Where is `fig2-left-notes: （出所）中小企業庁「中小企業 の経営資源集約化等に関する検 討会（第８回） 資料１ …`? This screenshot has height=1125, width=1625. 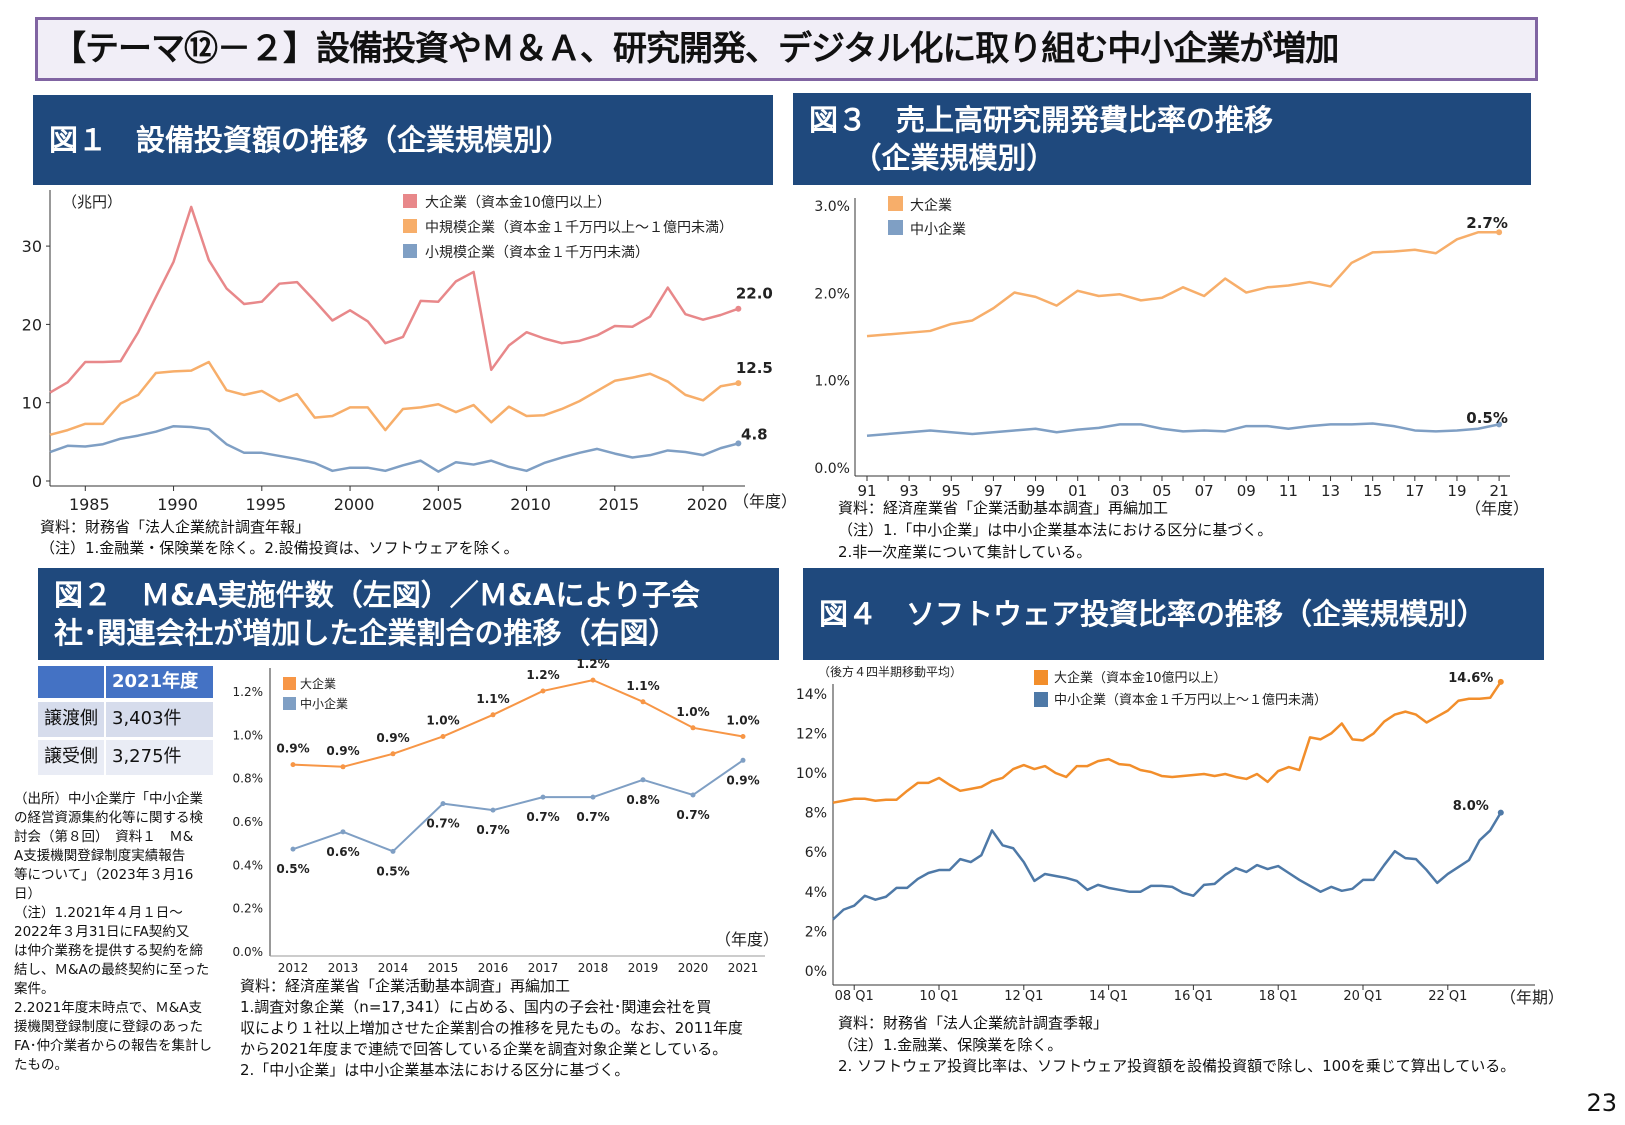
fig2-left-notes: （出所）中小企業庁「中小企業 の経営資源集約化等に関する検 討会（第８回） 資料１ … is located at coordinates (126, 932).